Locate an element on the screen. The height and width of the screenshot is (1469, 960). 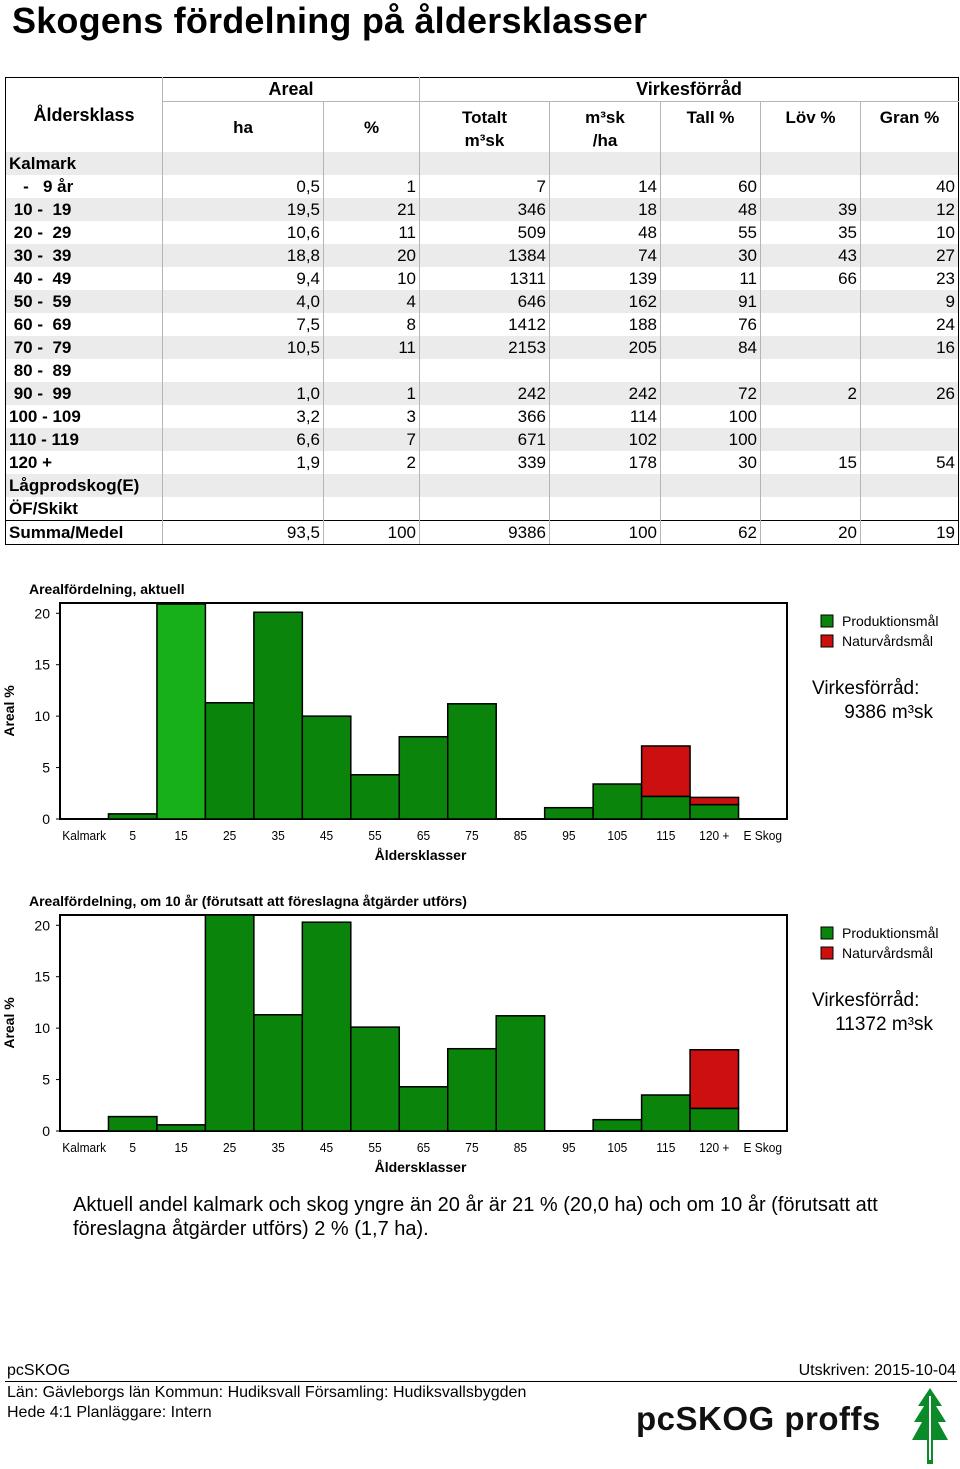
x-tick-label: 25 is located at coordinates (229, 1148).